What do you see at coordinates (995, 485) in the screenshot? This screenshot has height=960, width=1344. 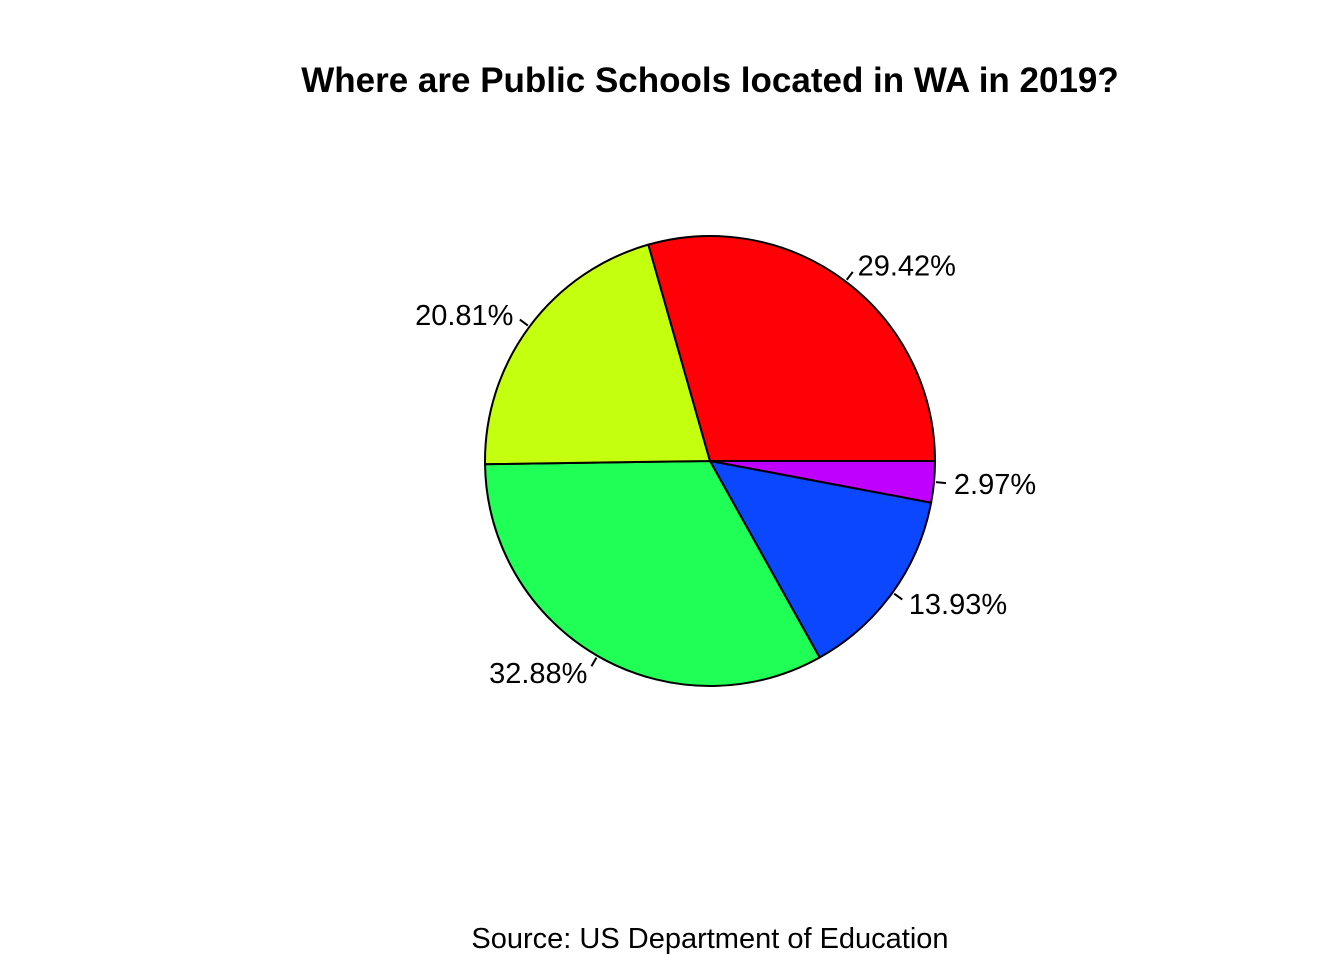 I see `slice-label-0: 2.97%` at bounding box center [995, 485].